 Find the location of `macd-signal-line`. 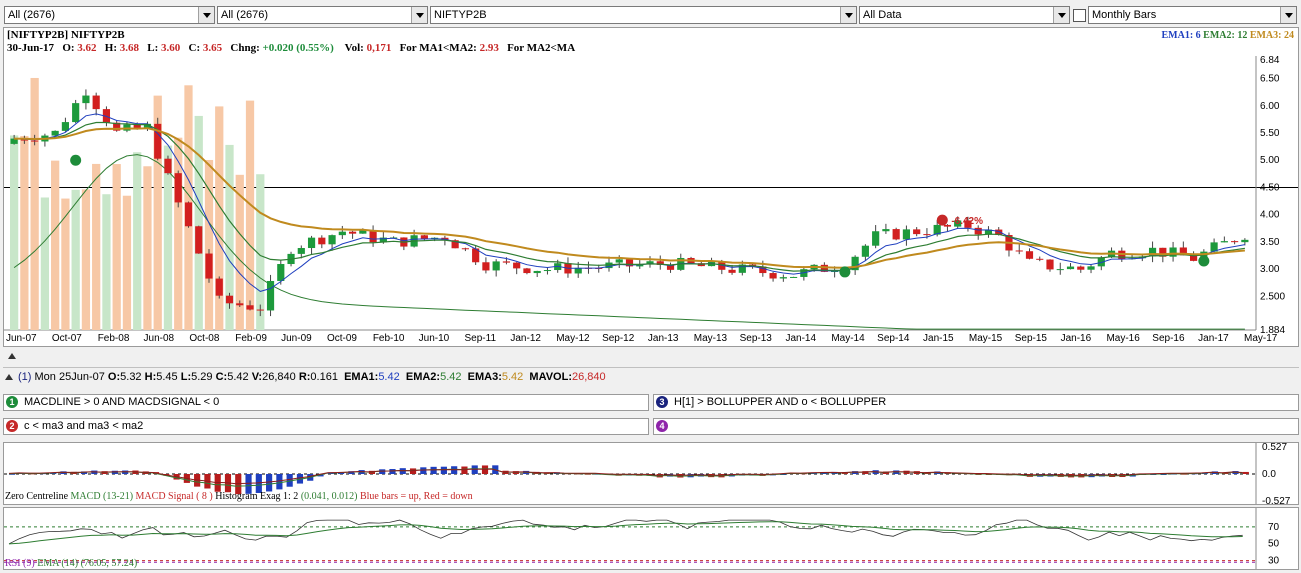

macd-signal-line is located at coordinates (625, 476).